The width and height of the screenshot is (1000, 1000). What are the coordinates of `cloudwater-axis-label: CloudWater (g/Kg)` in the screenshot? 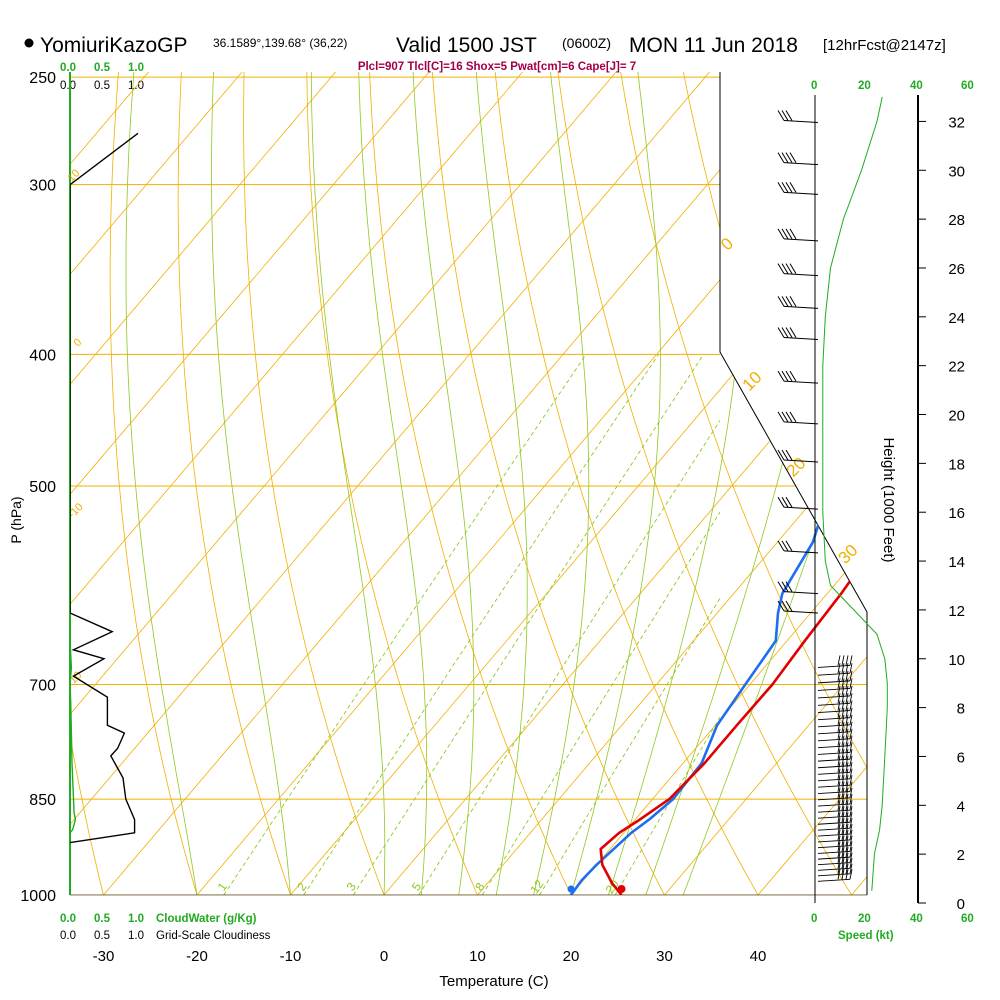 It's located at (206, 919).